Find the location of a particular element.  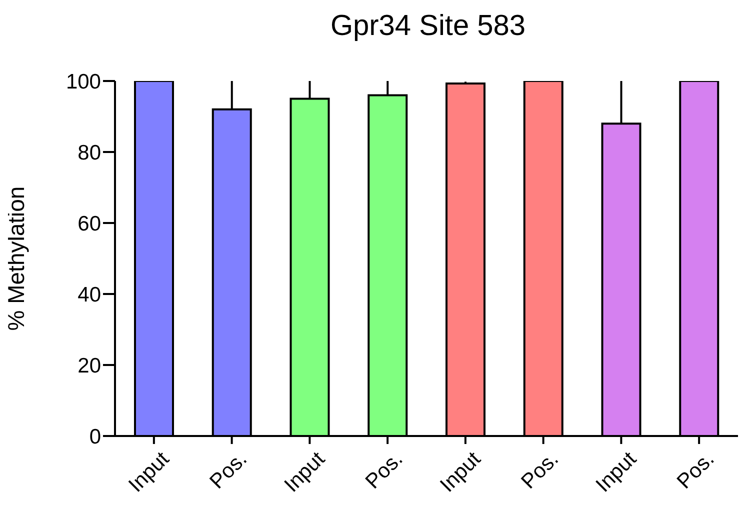

y-tick-label: 60 is located at coordinates (89, 224).